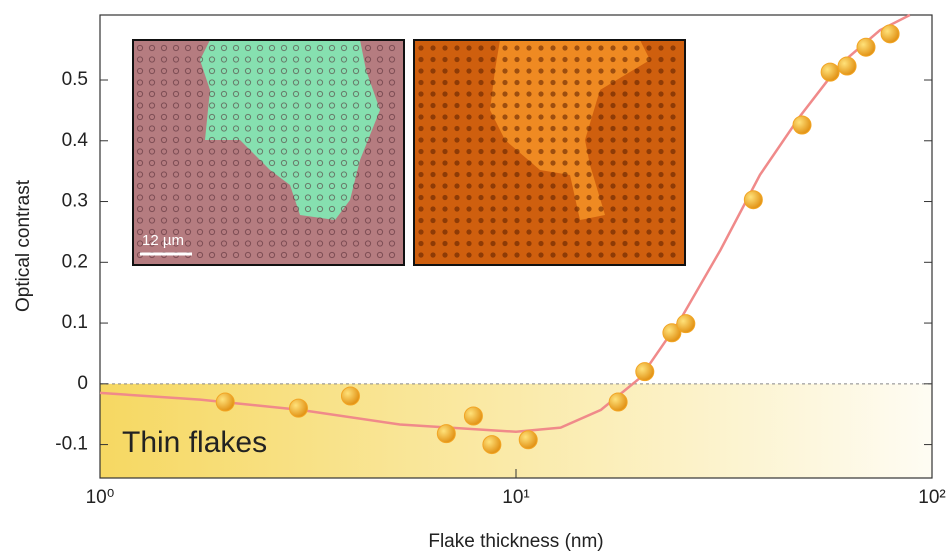 This screenshot has width=948, height=554. What do you see at coordinates (100, 497) in the screenshot?
I see `x-tick-label: 10⁰` at bounding box center [100, 497].